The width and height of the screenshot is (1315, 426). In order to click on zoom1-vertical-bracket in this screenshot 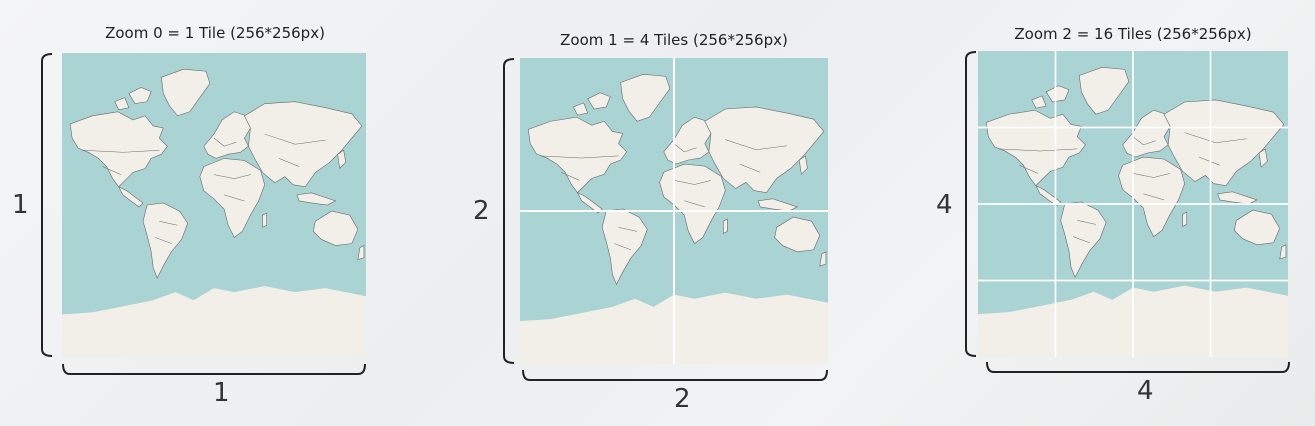, I will do `click(509, 211)`.